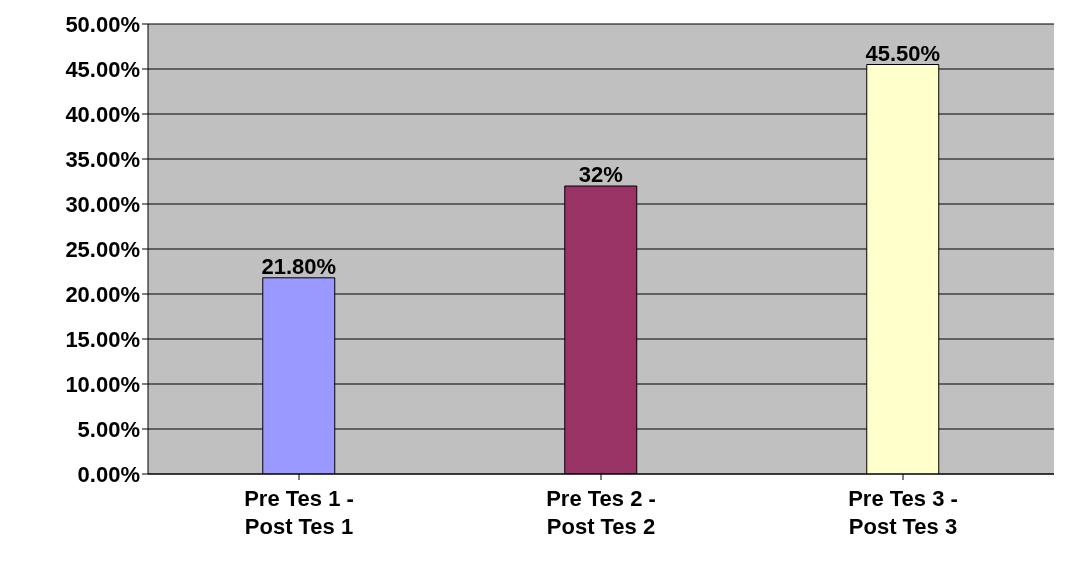 Image resolution: width=1082 pixels, height=567 pixels. What do you see at coordinates (903, 53) in the screenshot?
I see `data-label: 45.50%` at bounding box center [903, 53].